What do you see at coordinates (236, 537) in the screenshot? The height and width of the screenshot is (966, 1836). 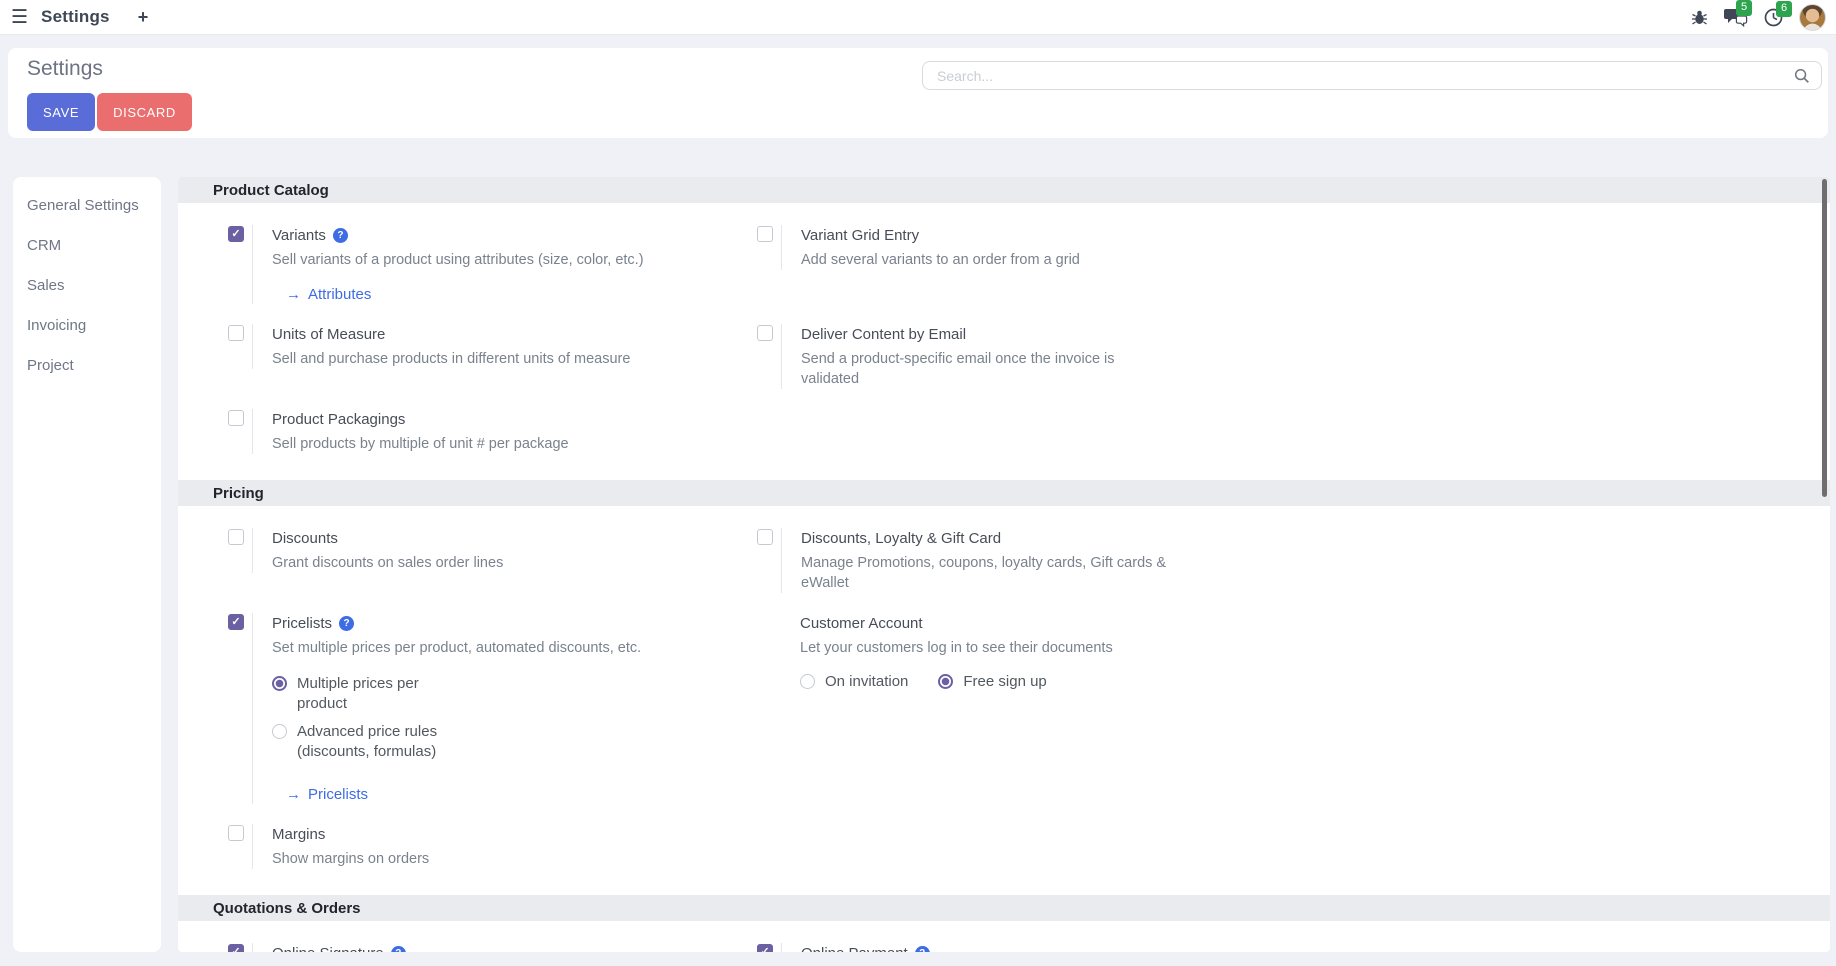 I see `discounts-checkbox` at bounding box center [236, 537].